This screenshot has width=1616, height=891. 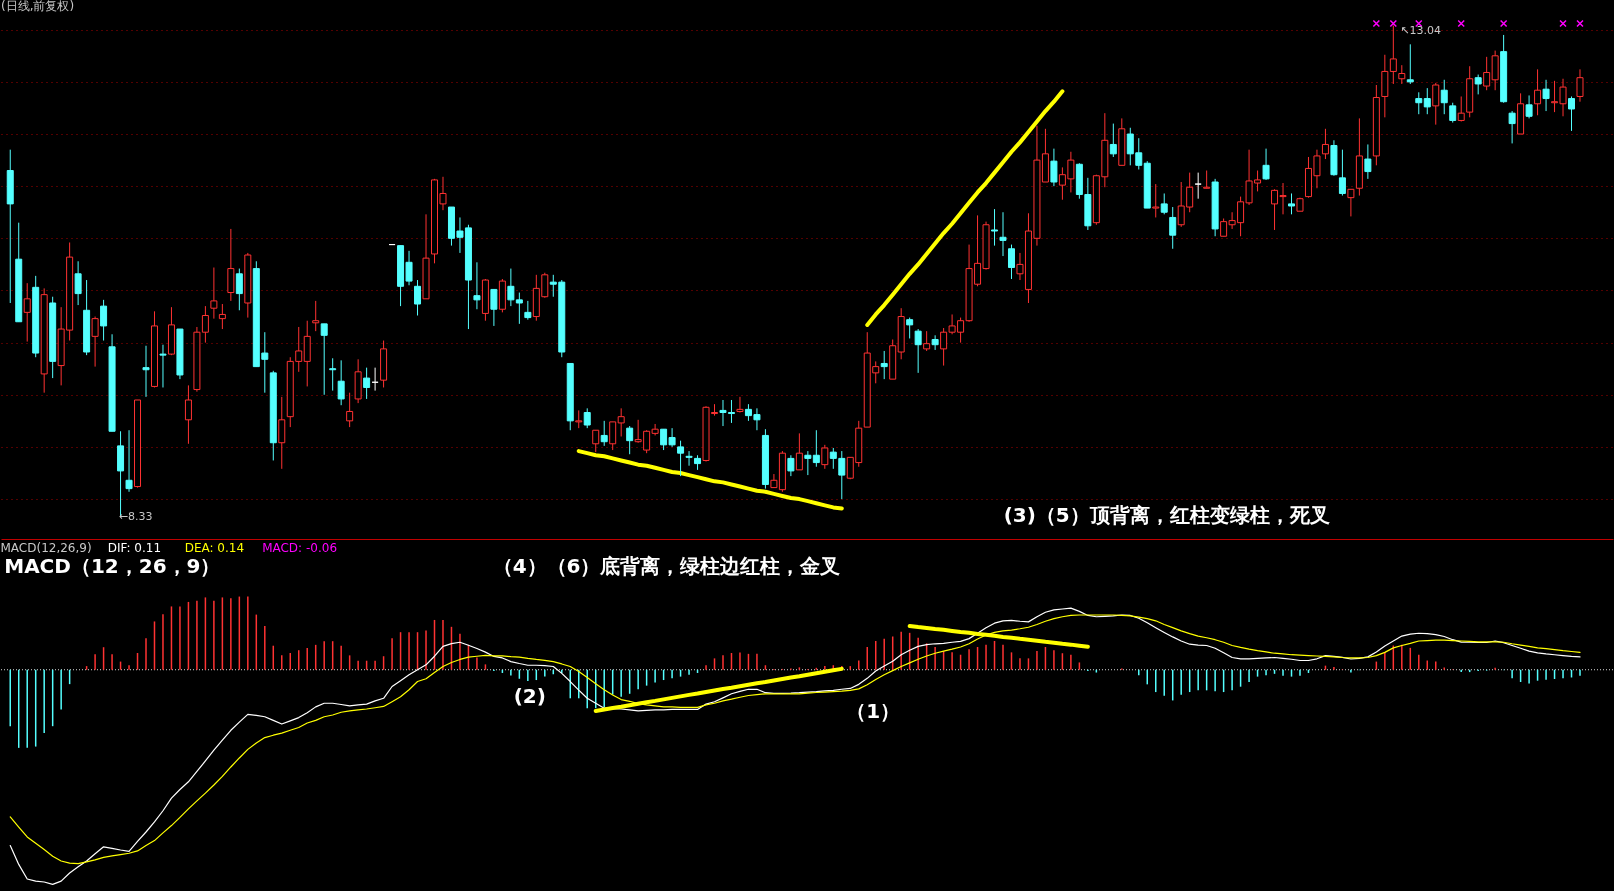 I want to click on text: （4）（6）底背离，绿柱边红柱，金叉, so click(x=666, y=566).